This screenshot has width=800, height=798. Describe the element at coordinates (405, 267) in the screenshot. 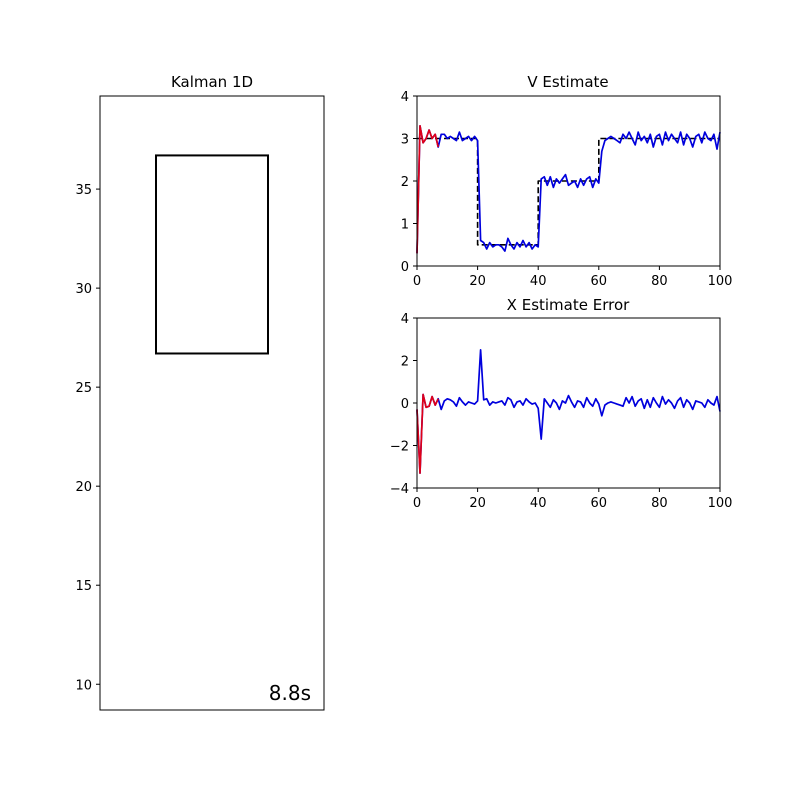

I see `v-estimate-y-tick-label: 0` at that location.